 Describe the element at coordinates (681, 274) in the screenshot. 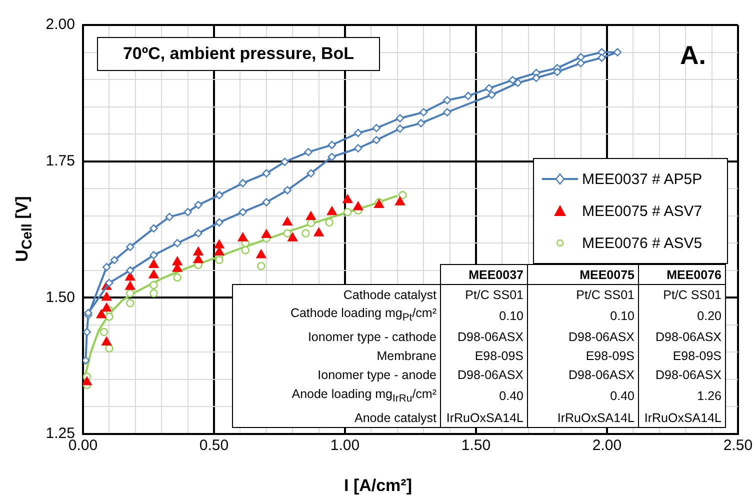

I see `annotation: MEE0076` at that location.